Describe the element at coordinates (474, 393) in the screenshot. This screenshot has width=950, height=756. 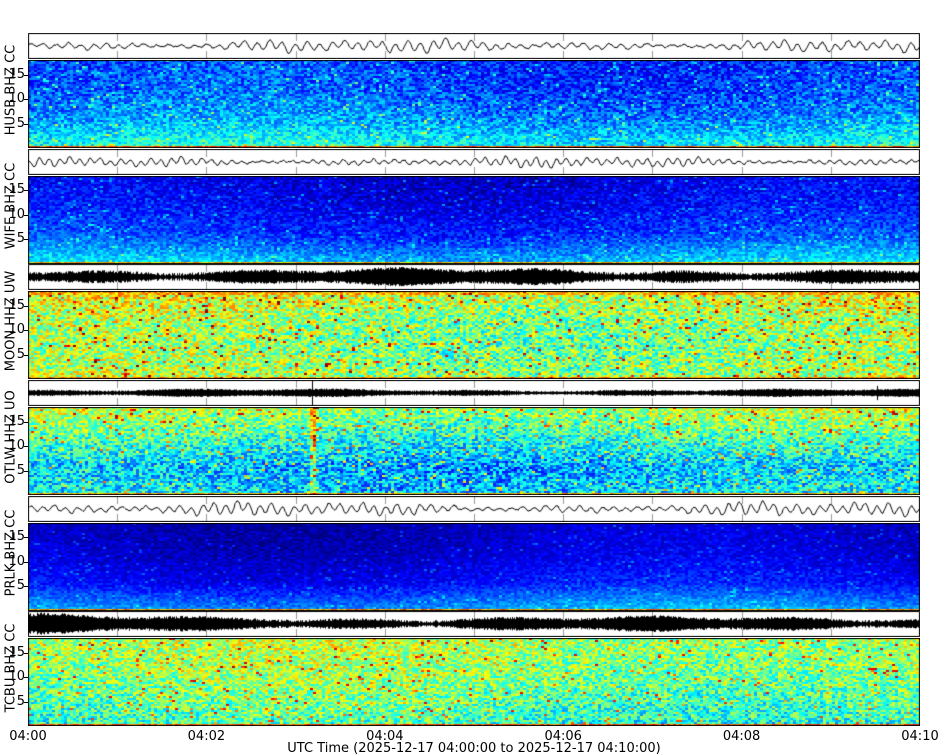
I see `waveform-trace-otlw` at that location.